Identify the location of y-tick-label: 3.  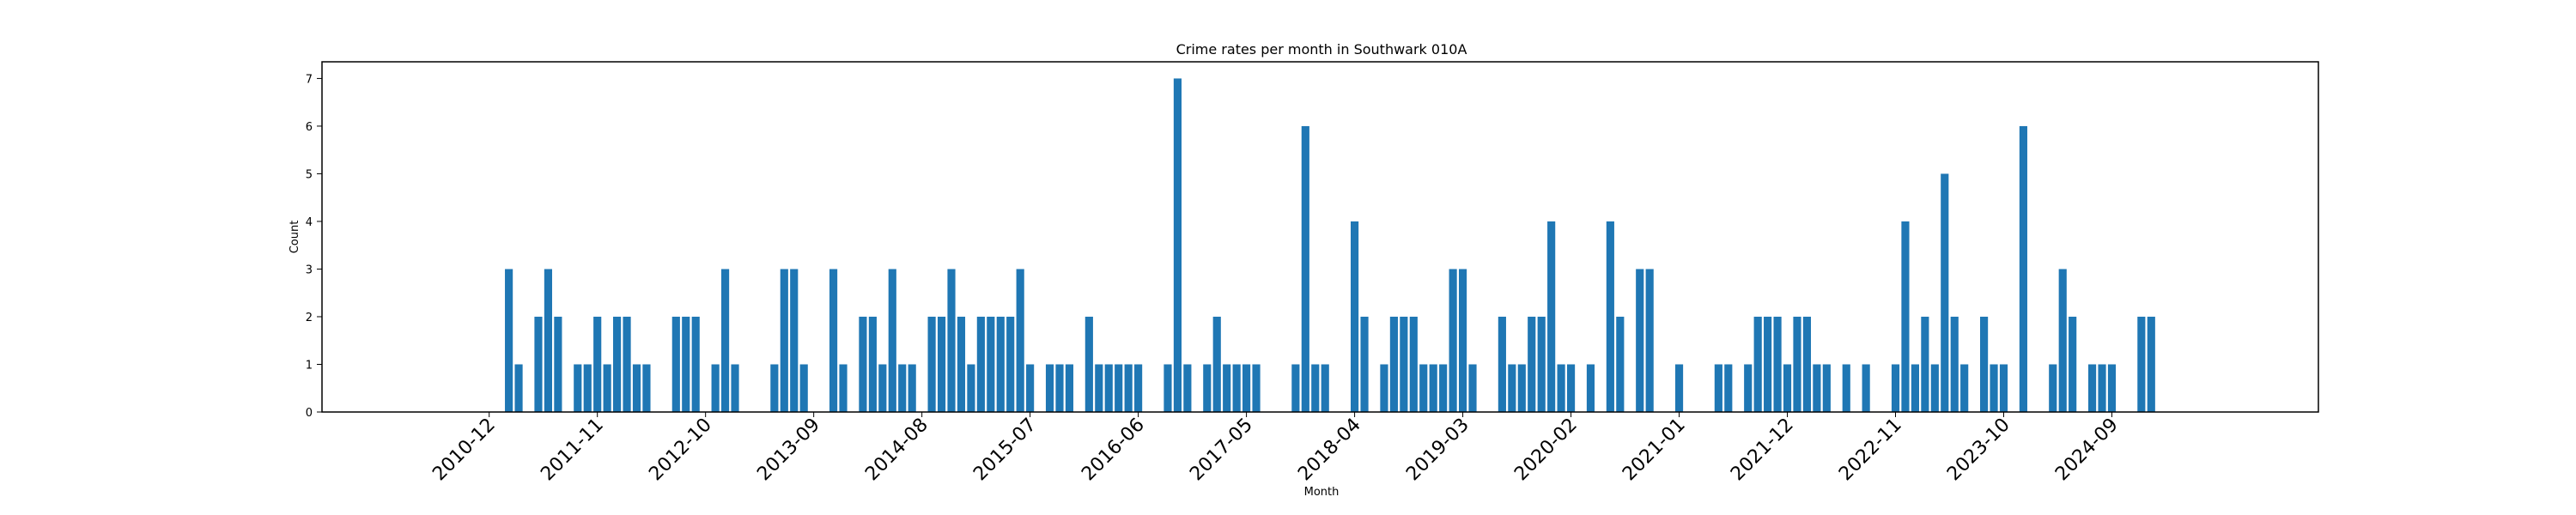
(310, 270).